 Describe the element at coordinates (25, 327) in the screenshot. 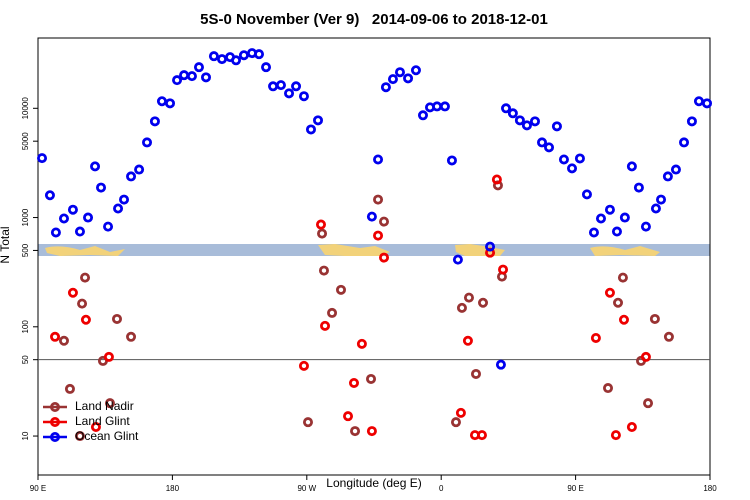

I see `y-tick-label: 100` at that location.